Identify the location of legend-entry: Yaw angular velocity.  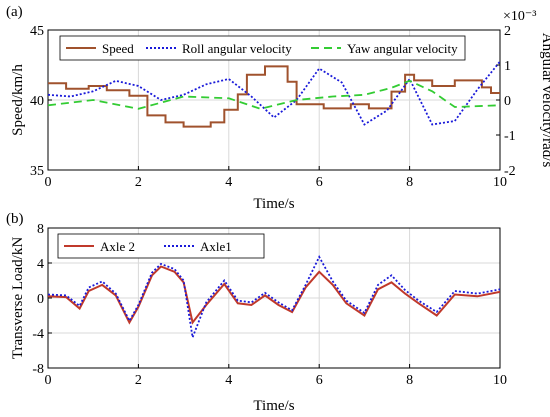
(402, 48).